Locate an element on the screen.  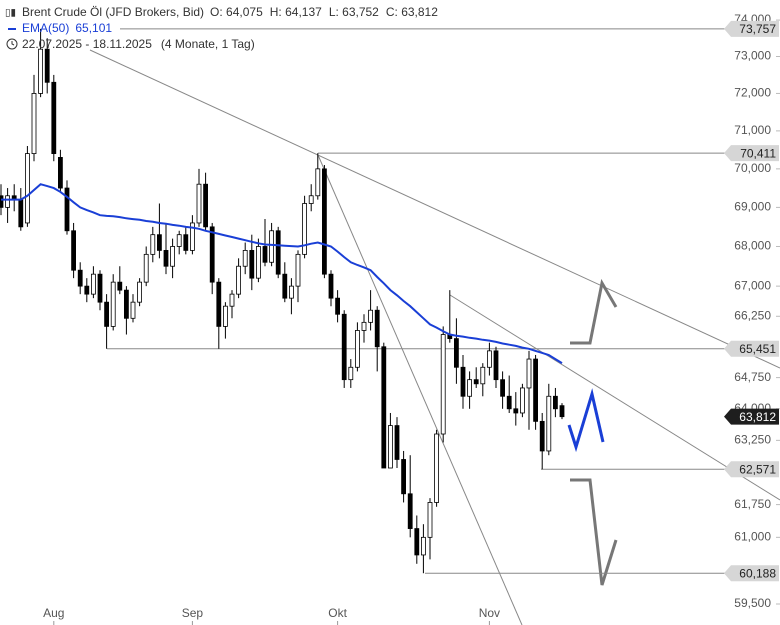
x-tick-label: Aug is located at coordinates (53, 613).